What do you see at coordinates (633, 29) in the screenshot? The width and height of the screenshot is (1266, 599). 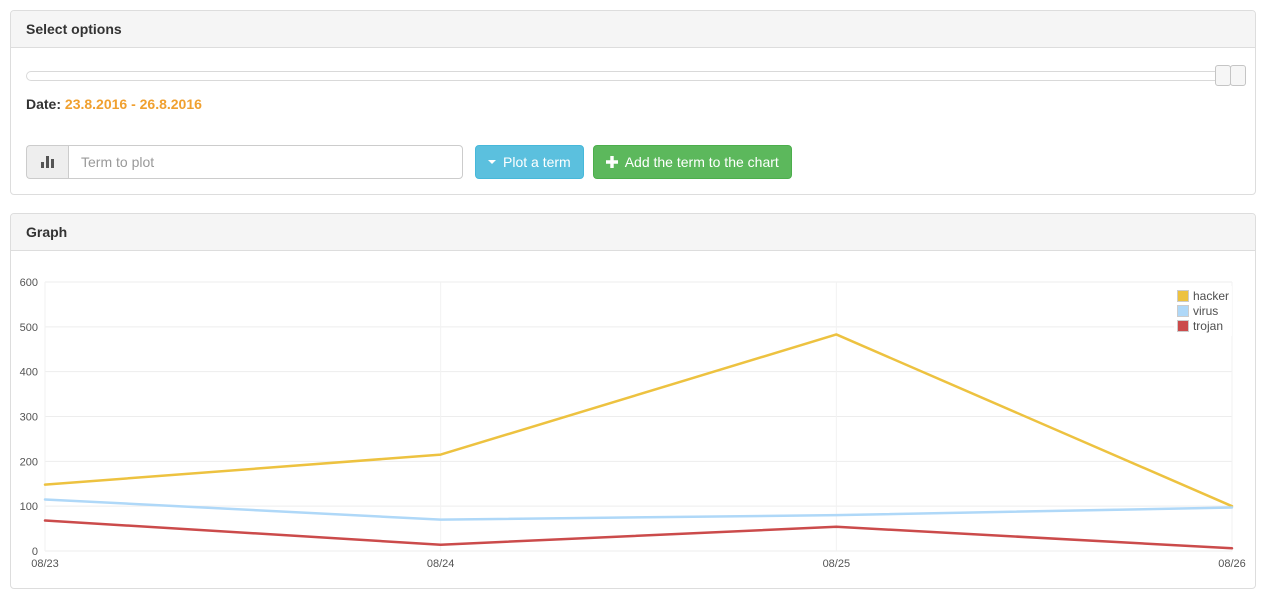 I see `select-options-header: Select options` at bounding box center [633, 29].